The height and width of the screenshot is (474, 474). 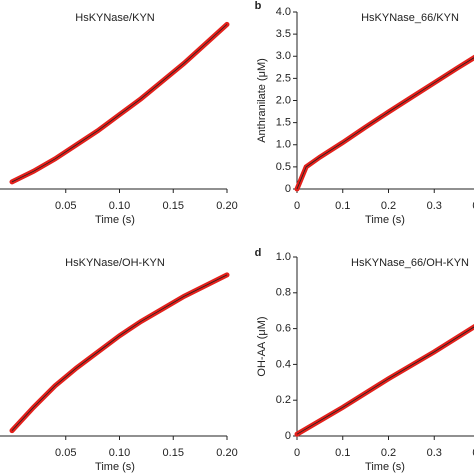 What do you see at coordinates (283, 400) in the screenshot?
I see `y-tick-label: 0.2` at bounding box center [283, 400].